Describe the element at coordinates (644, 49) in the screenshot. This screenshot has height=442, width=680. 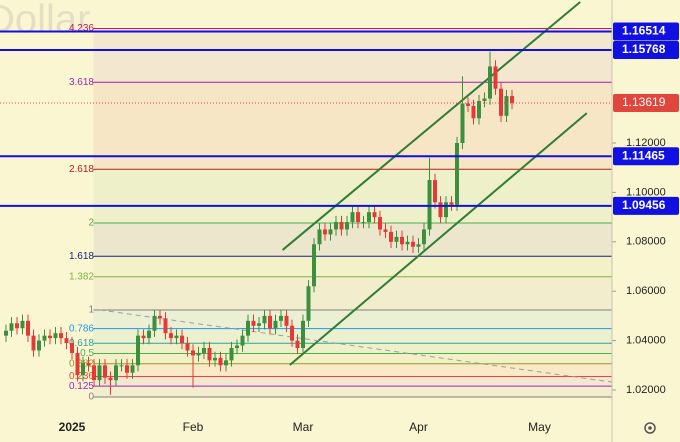
I see `price-tag-label: 1.15768` at that location.